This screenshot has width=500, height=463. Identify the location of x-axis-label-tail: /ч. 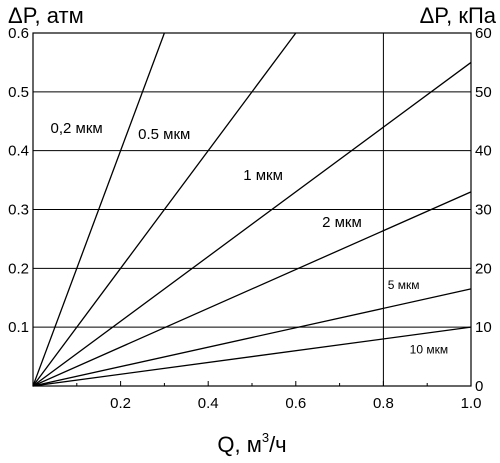
(278, 444).